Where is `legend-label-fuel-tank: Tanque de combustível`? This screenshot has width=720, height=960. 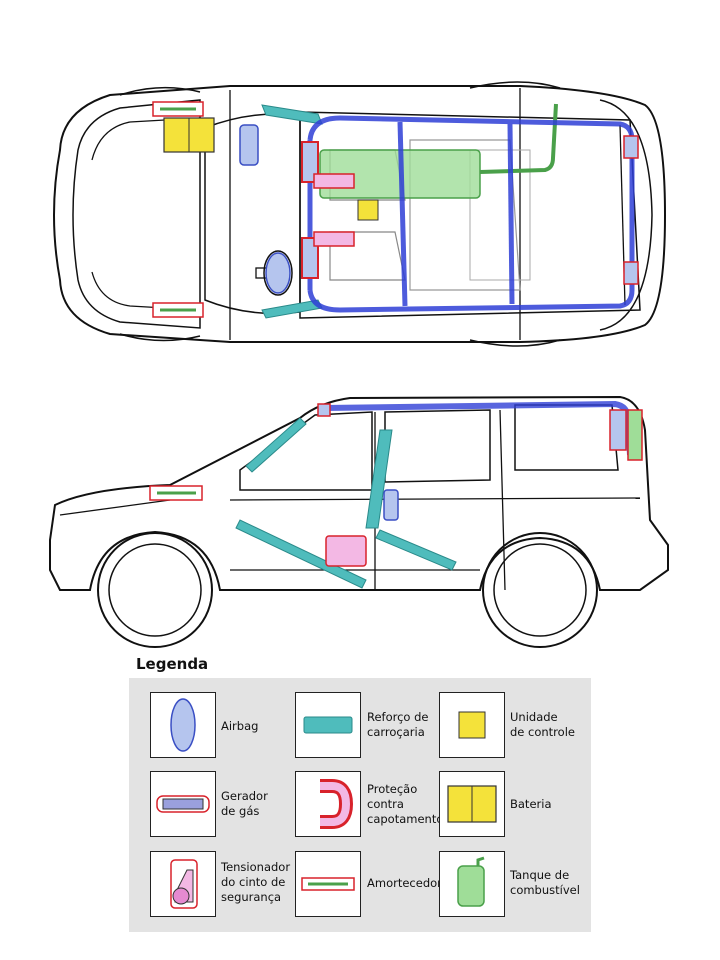 legend-label-fuel-tank: Tanque de combustível is located at coordinates (545, 882).